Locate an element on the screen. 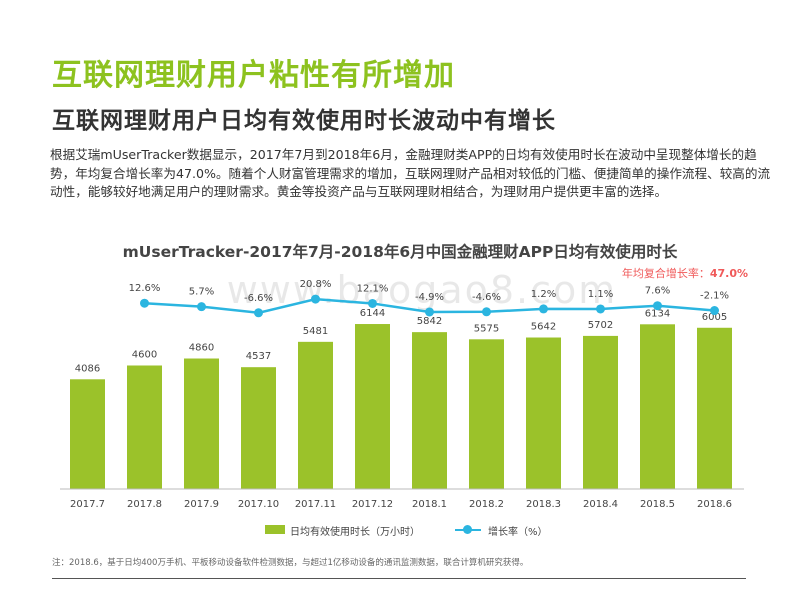 This screenshot has width=800, height=600. x-tick-label: 2017.7 is located at coordinates (87, 504).